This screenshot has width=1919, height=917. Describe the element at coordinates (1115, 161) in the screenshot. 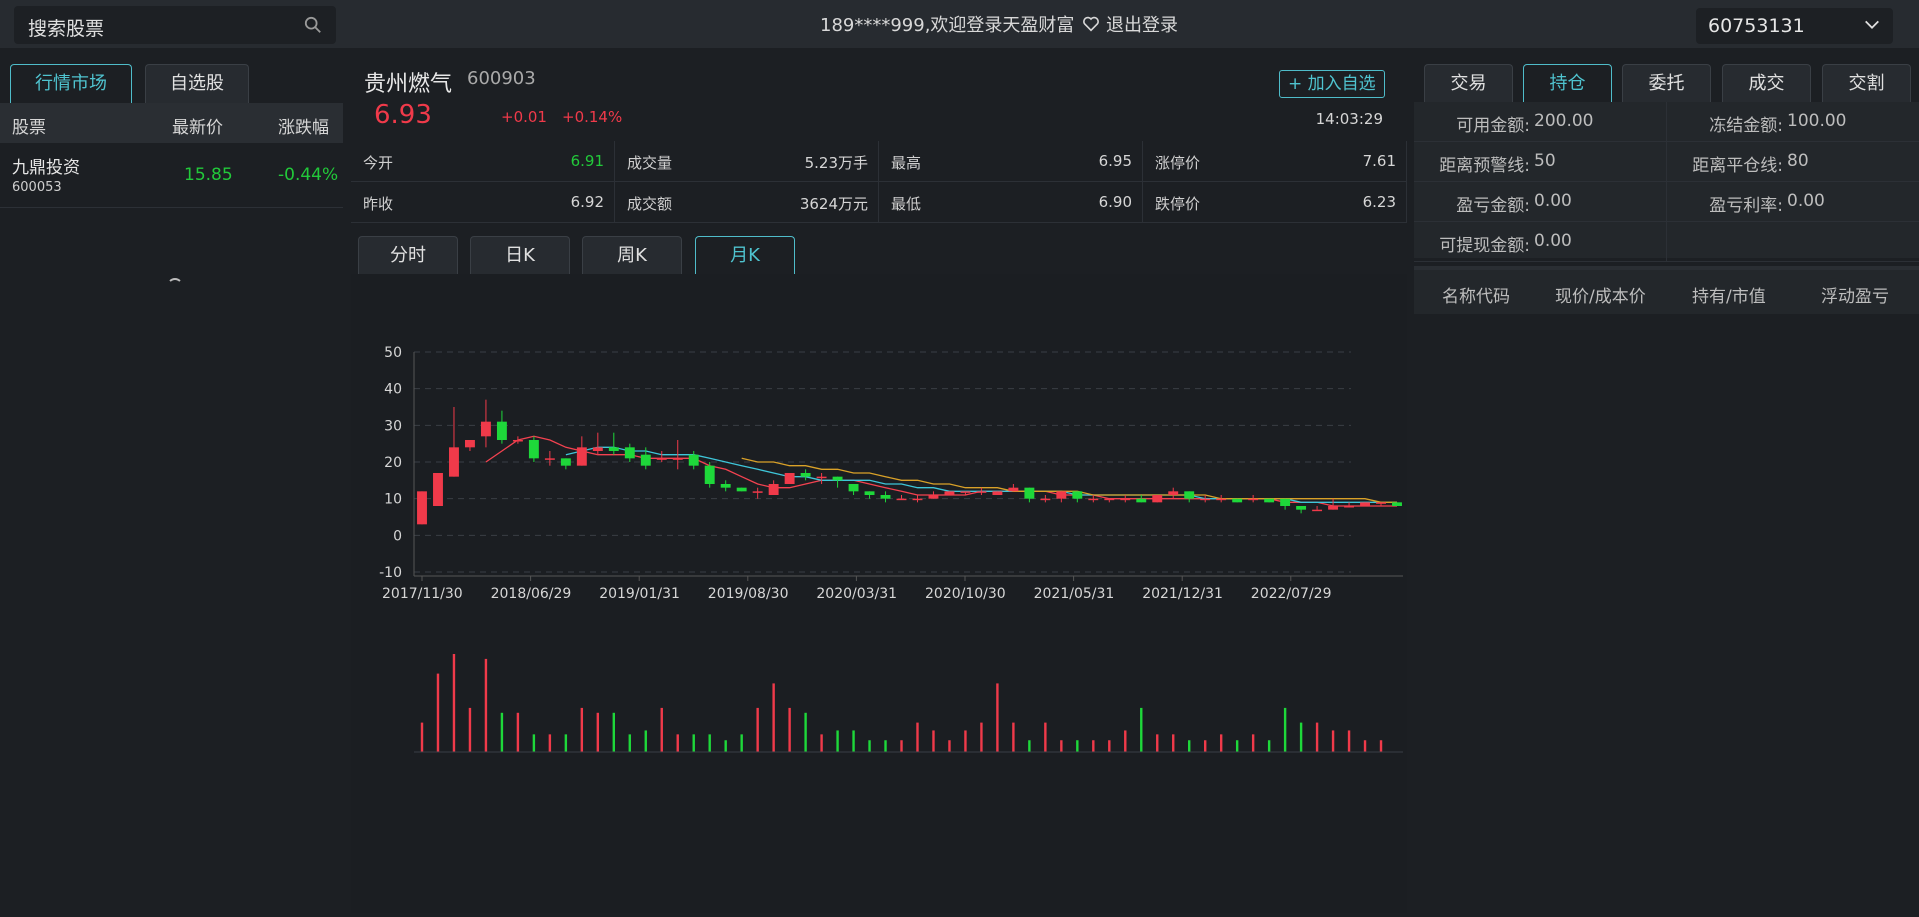

I see `quote-field-value: 6.95` at that location.